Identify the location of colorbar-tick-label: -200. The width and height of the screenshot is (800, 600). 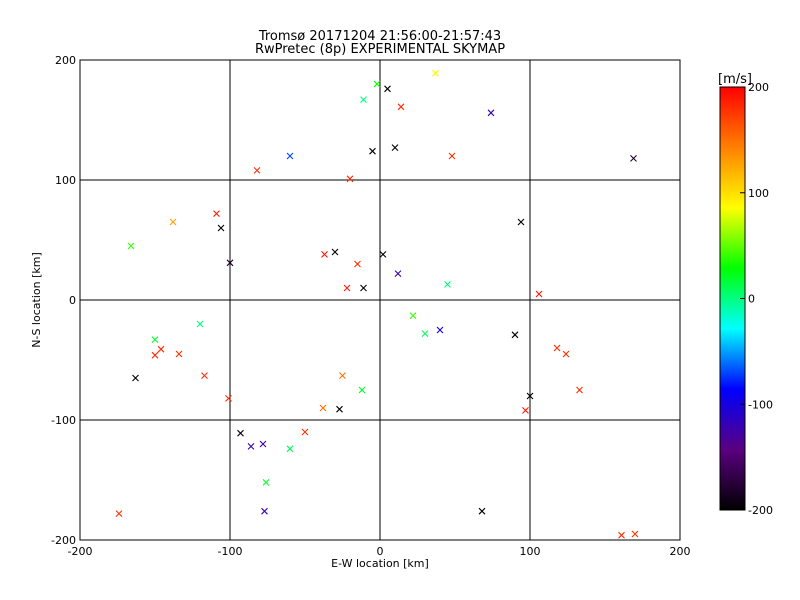
(760, 510).